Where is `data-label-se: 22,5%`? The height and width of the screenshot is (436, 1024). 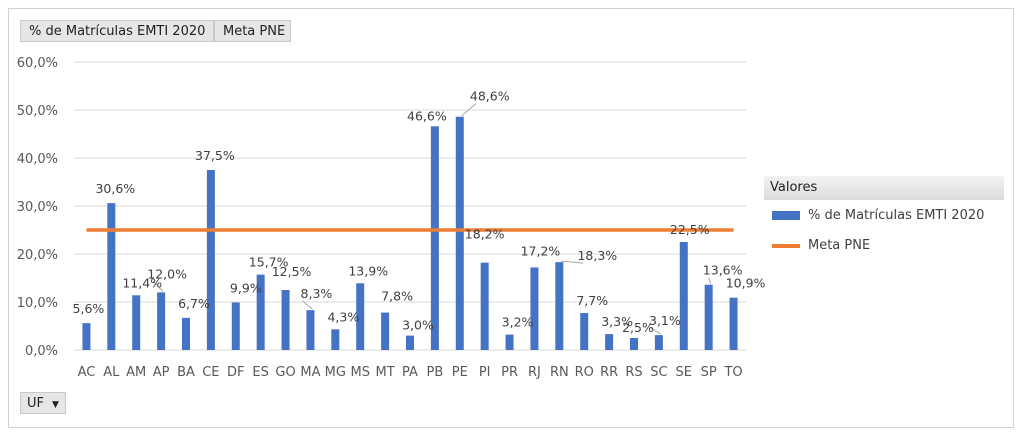
data-label-se: 22,5% is located at coordinates (690, 229).